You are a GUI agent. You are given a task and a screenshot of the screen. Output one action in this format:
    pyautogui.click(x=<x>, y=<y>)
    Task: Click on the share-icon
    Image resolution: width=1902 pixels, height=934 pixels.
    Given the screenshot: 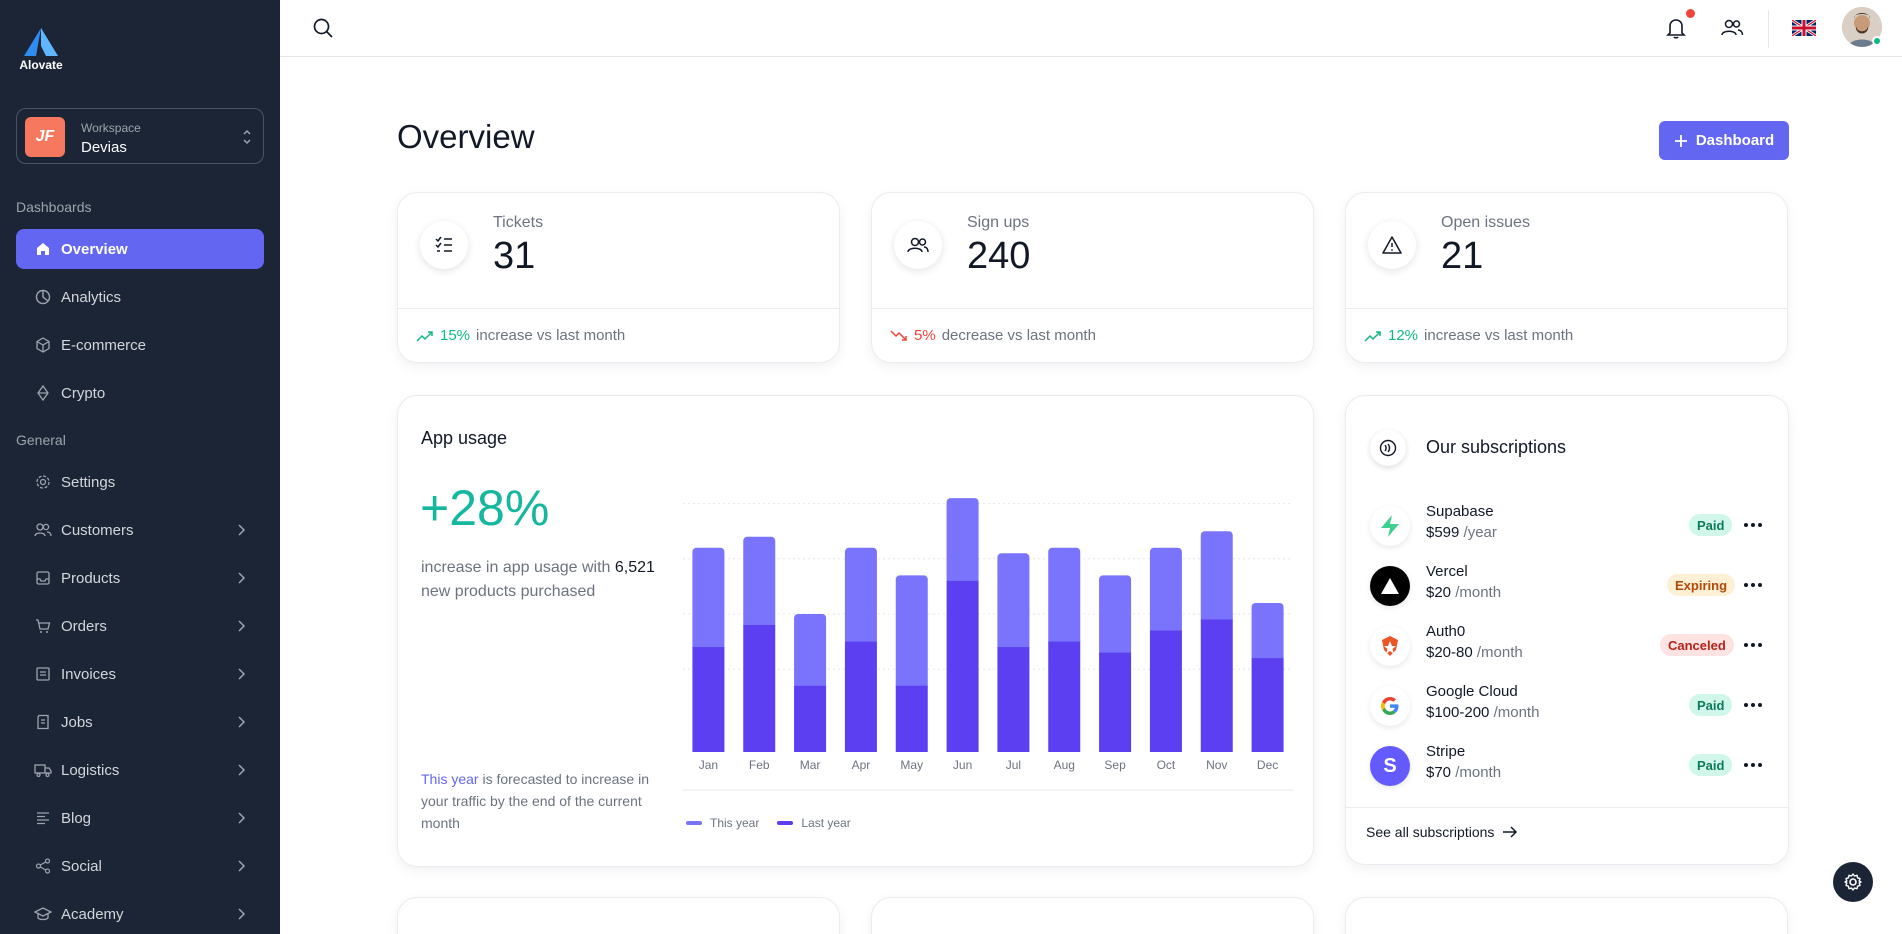 What is the action you would take?
    pyautogui.click(x=43, y=866)
    